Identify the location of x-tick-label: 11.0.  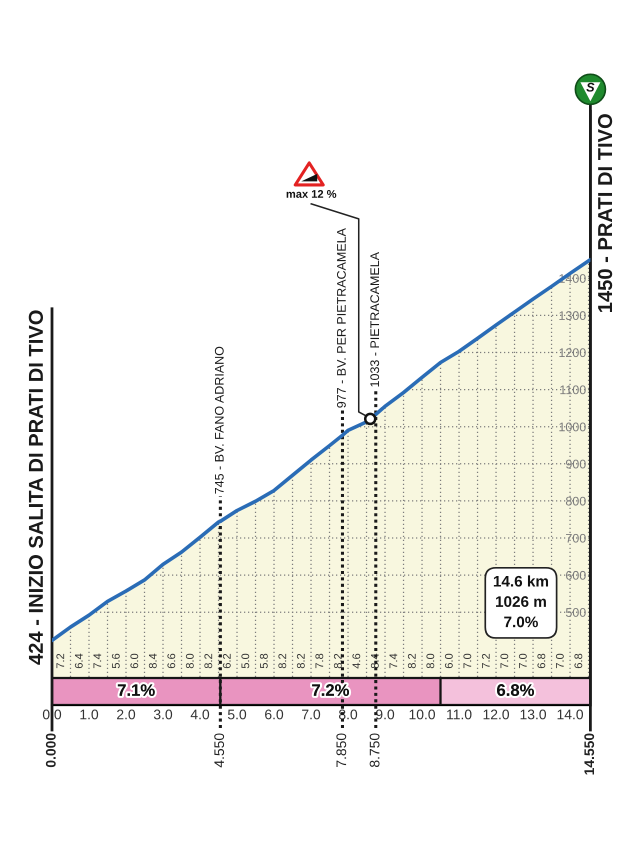
(459, 715).